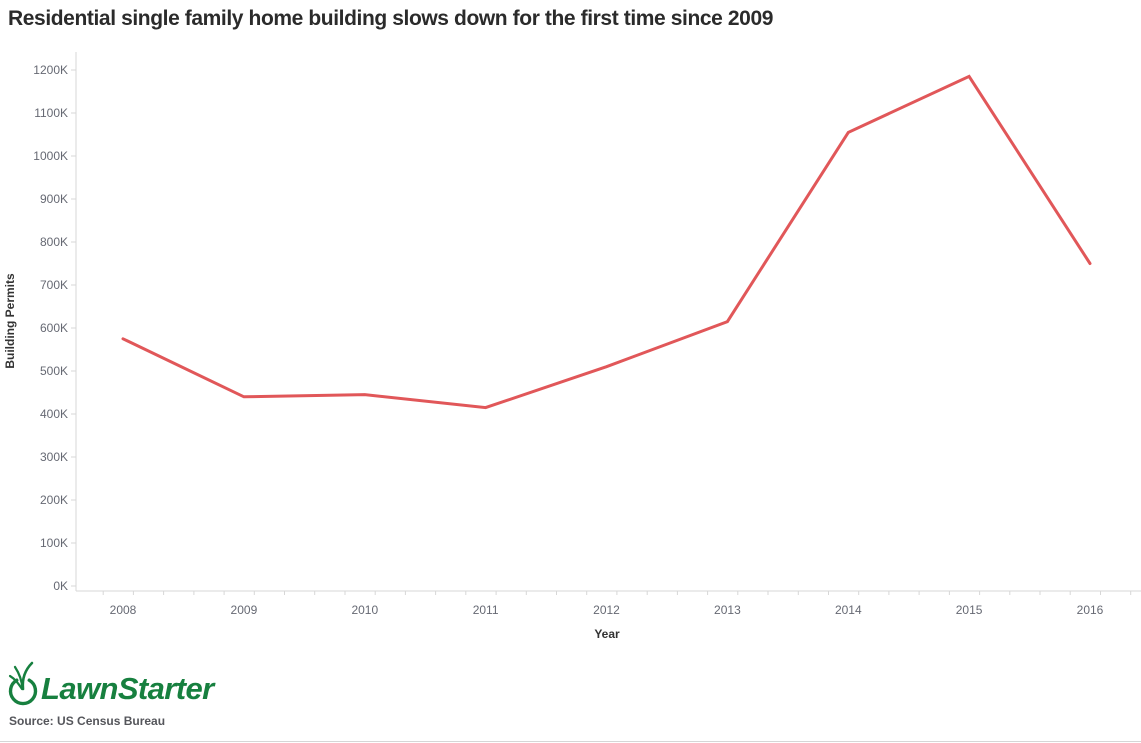 The width and height of the screenshot is (1141, 743). What do you see at coordinates (23, 683) in the screenshot?
I see `lawnstarter-grass-icon` at bounding box center [23, 683].